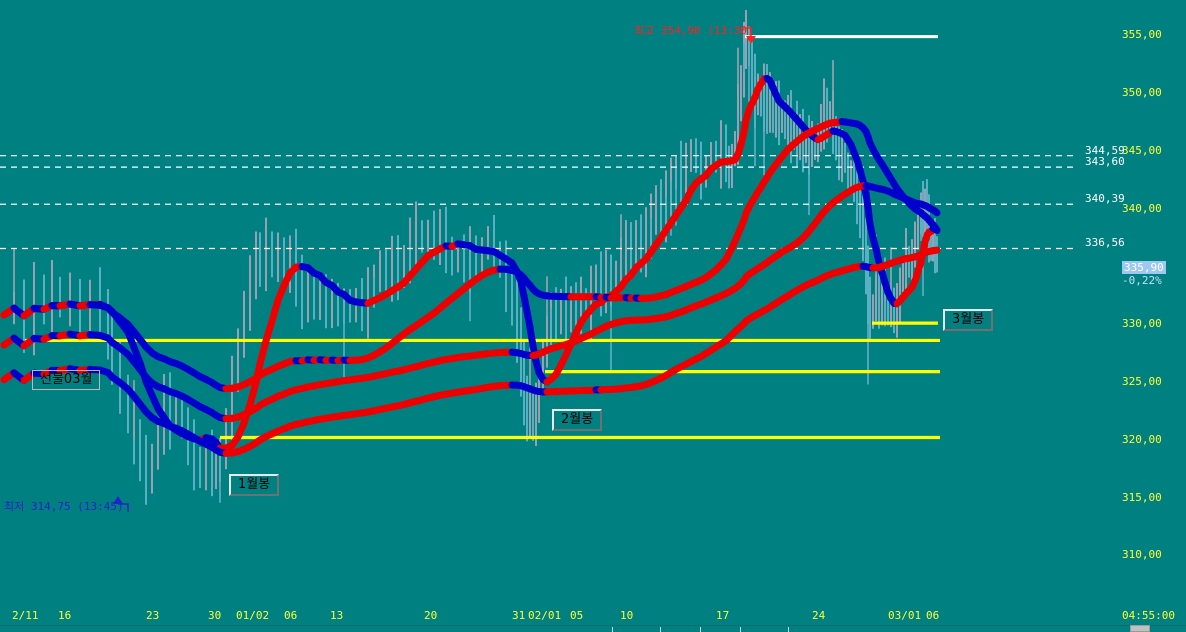  Describe the element at coordinates (1142, 555) in the screenshot. I see `y-axis-tick: 310,00` at that location.